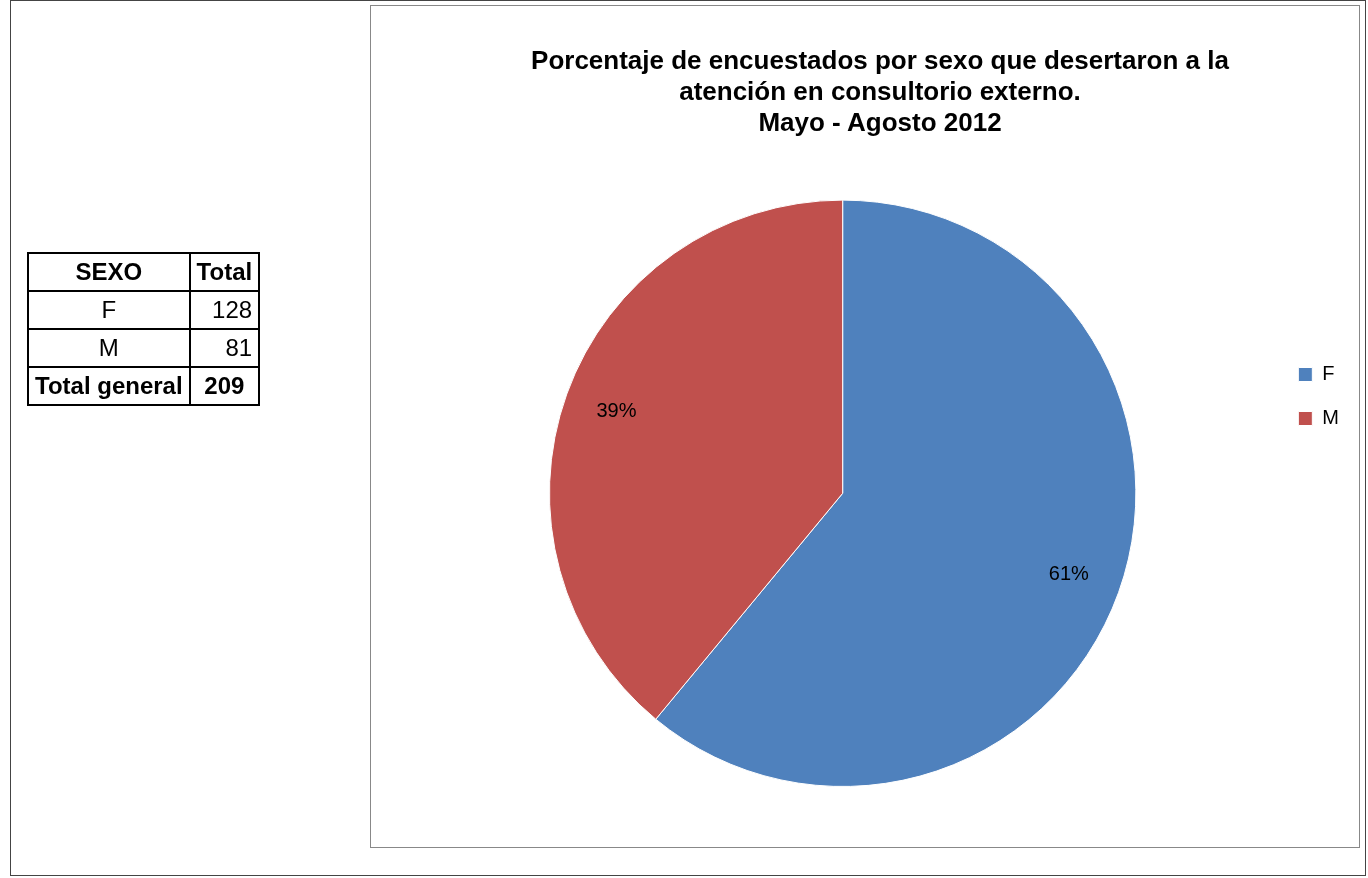 The height and width of the screenshot is (878, 1368). I want to click on text: Total general, so click(109, 386).